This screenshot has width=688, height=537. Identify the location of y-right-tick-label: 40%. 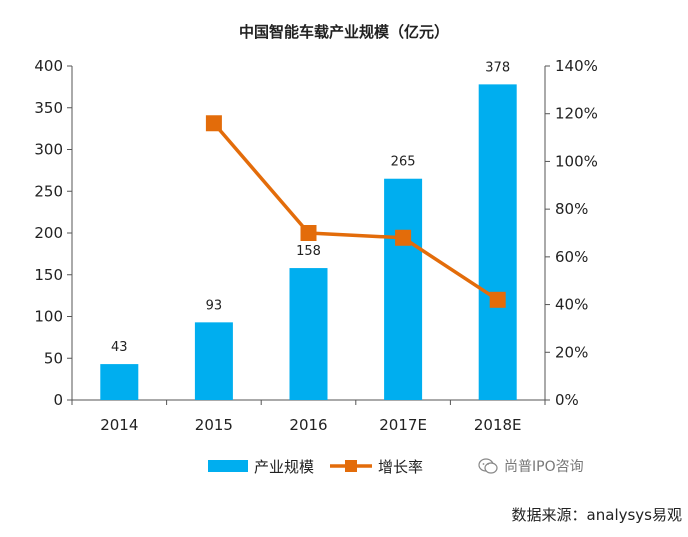
(571, 305).